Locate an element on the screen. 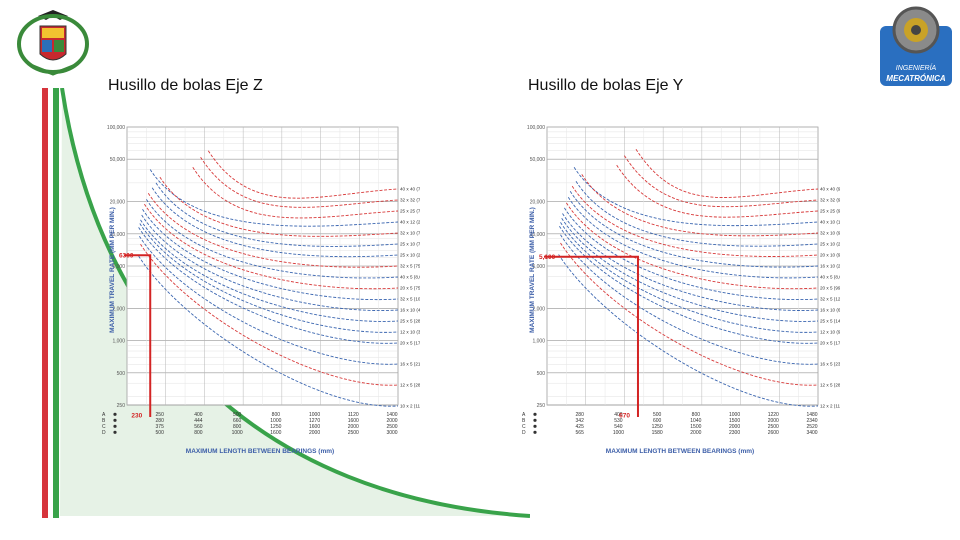 This screenshot has width=960, height=540. row-value: 660 is located at coordinates (237, 421).